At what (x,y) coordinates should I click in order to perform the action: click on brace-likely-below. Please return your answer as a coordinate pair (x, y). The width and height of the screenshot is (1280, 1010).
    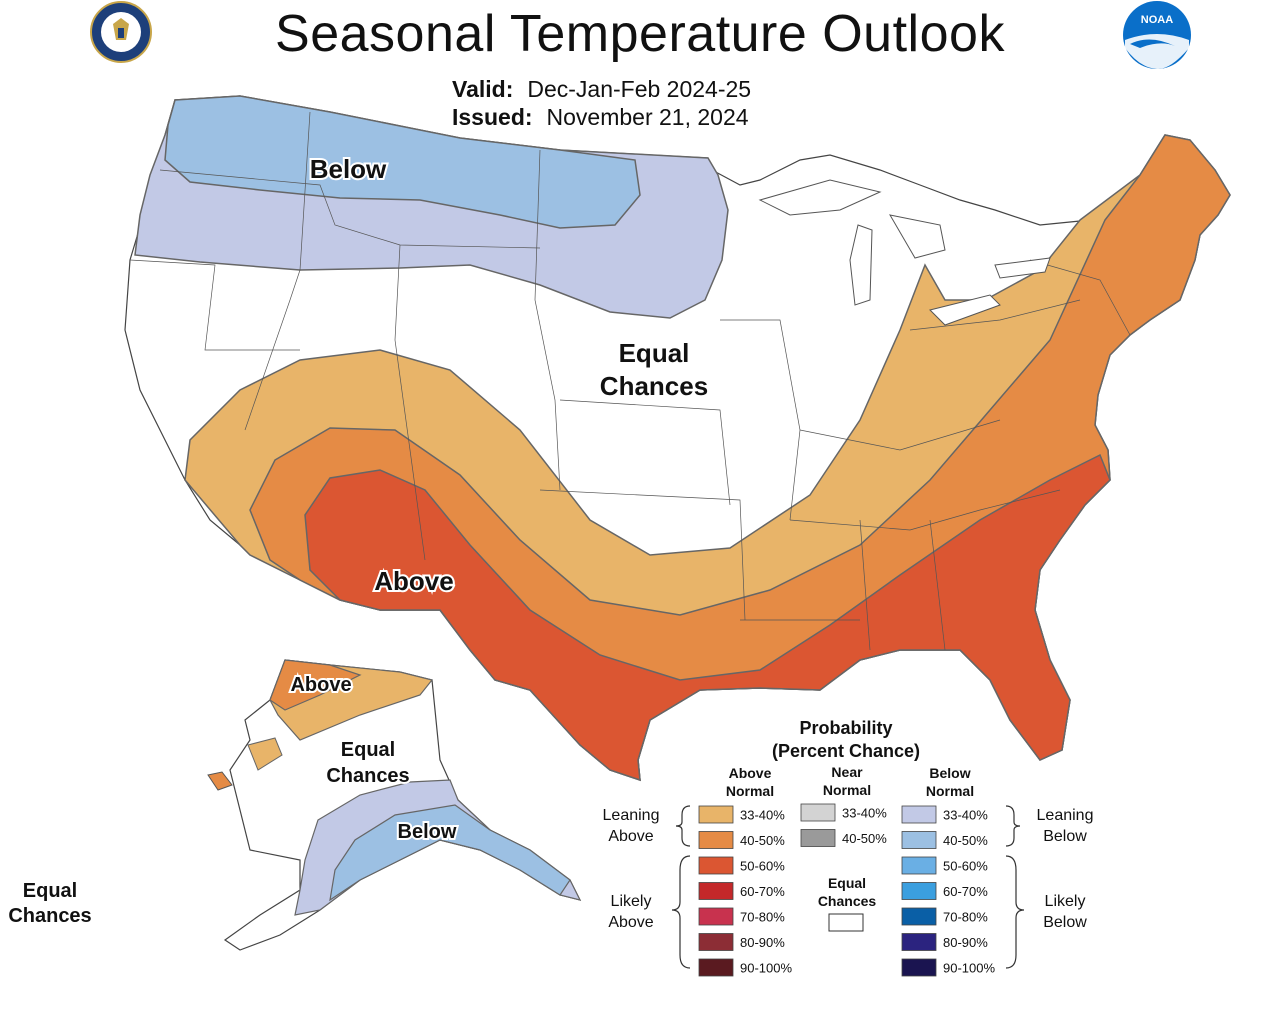
    Looking at the image, I should click on (1015, 912).